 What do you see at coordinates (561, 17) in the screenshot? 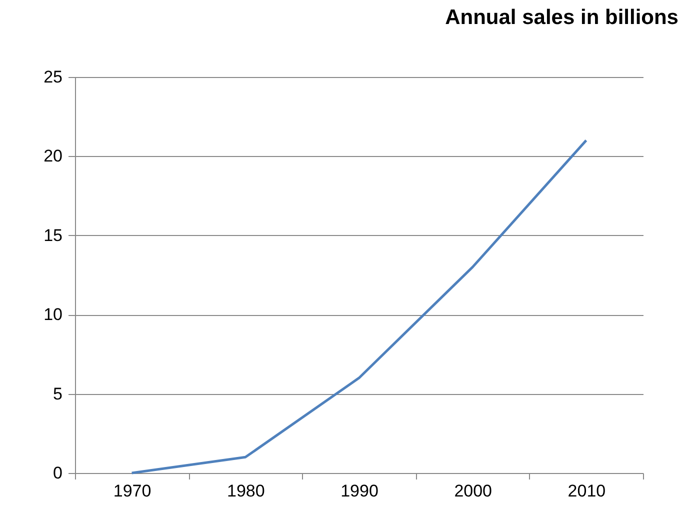
I see `chart-title: Annual sales in billions` at bounding box center [561, 17].